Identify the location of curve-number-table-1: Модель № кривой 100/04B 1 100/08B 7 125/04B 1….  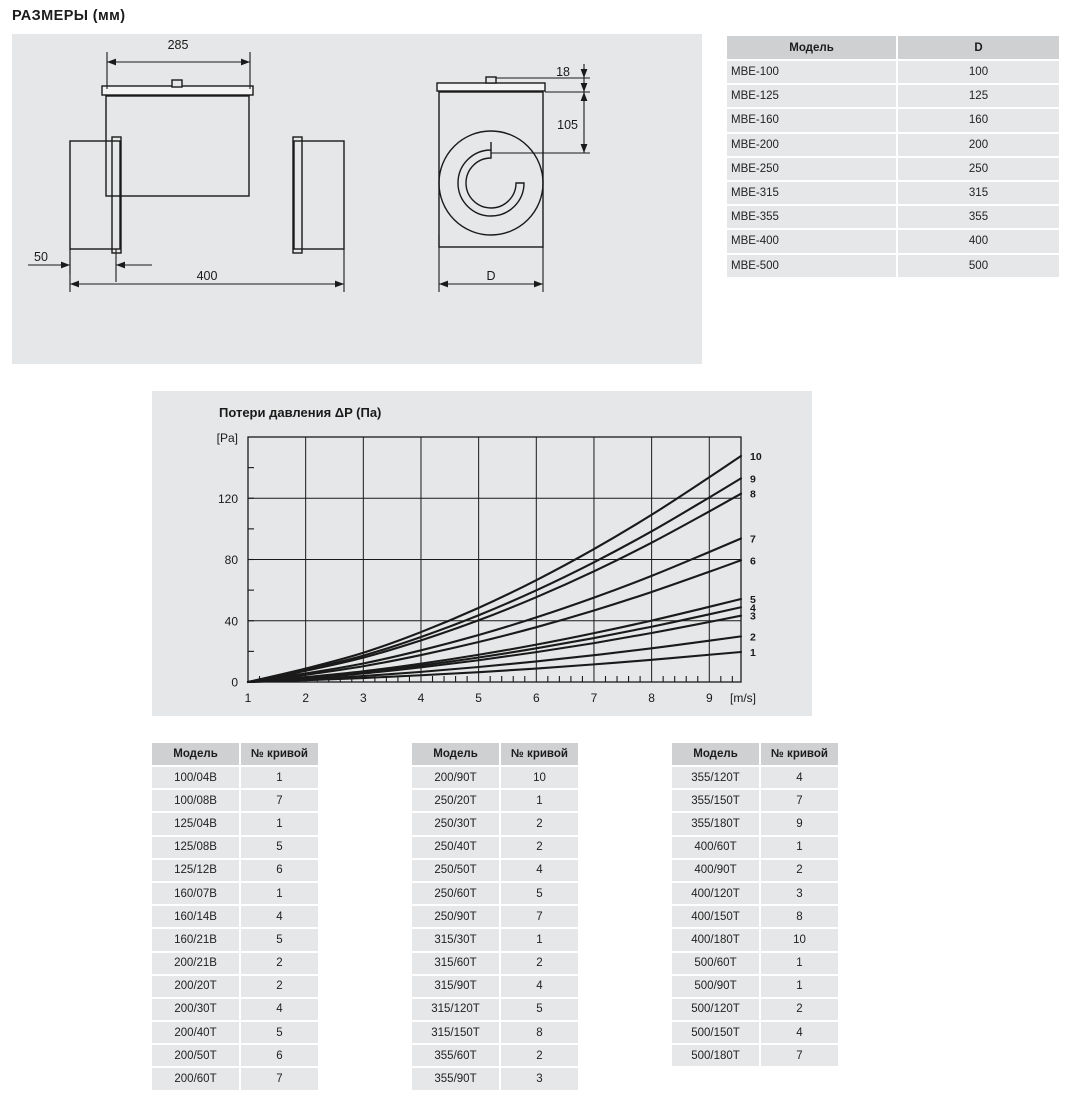
(235, 917).